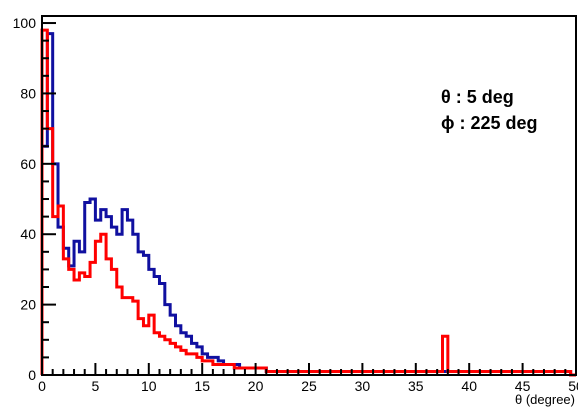  Describe the element at coordinates (28, 305) in the screenshot. I see `y-tick-label: 20` at that location.